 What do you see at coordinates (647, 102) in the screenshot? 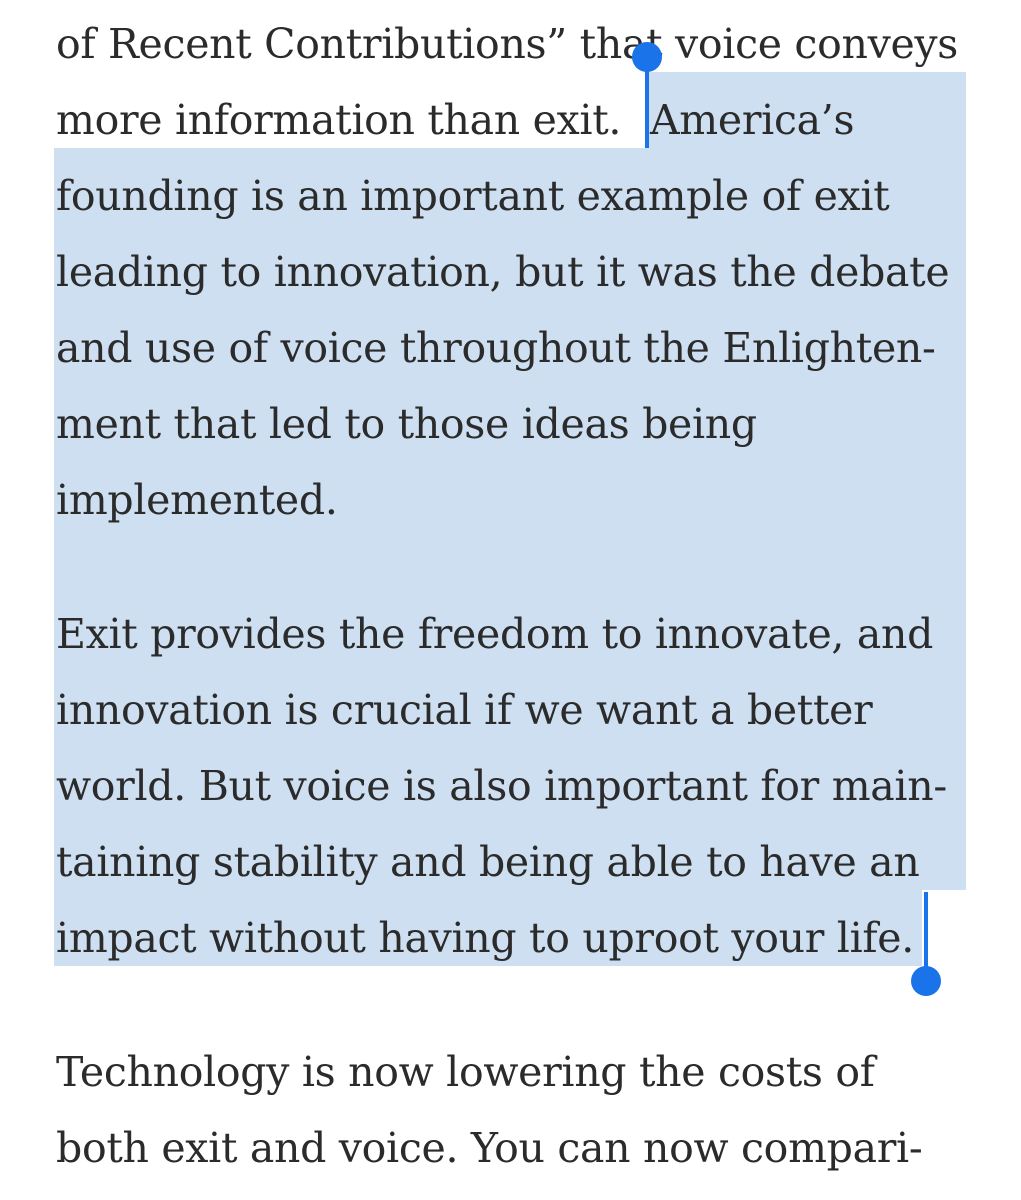
I see `selection-start-handle-bar` at bounding box center [647, 102].